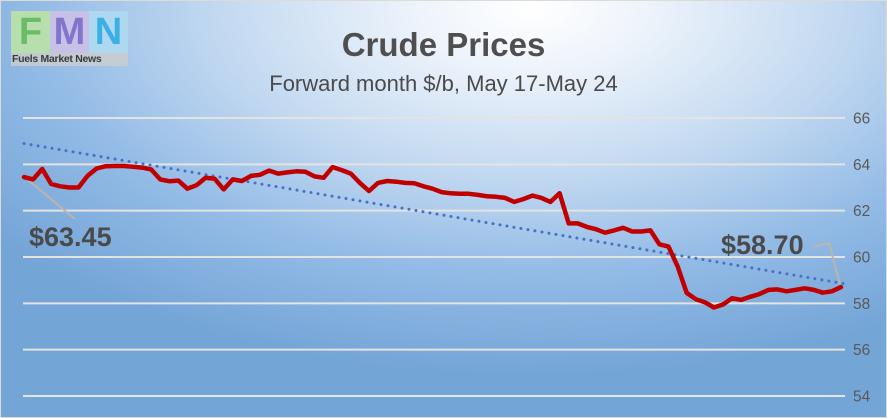 This screenshot has width=887, height=418. What do you see at coordinates (443, 83) in the screenshot?
I see `chart-subtitle: Forward month $/b, May 17-May 24` at bounding box center [443, 83].